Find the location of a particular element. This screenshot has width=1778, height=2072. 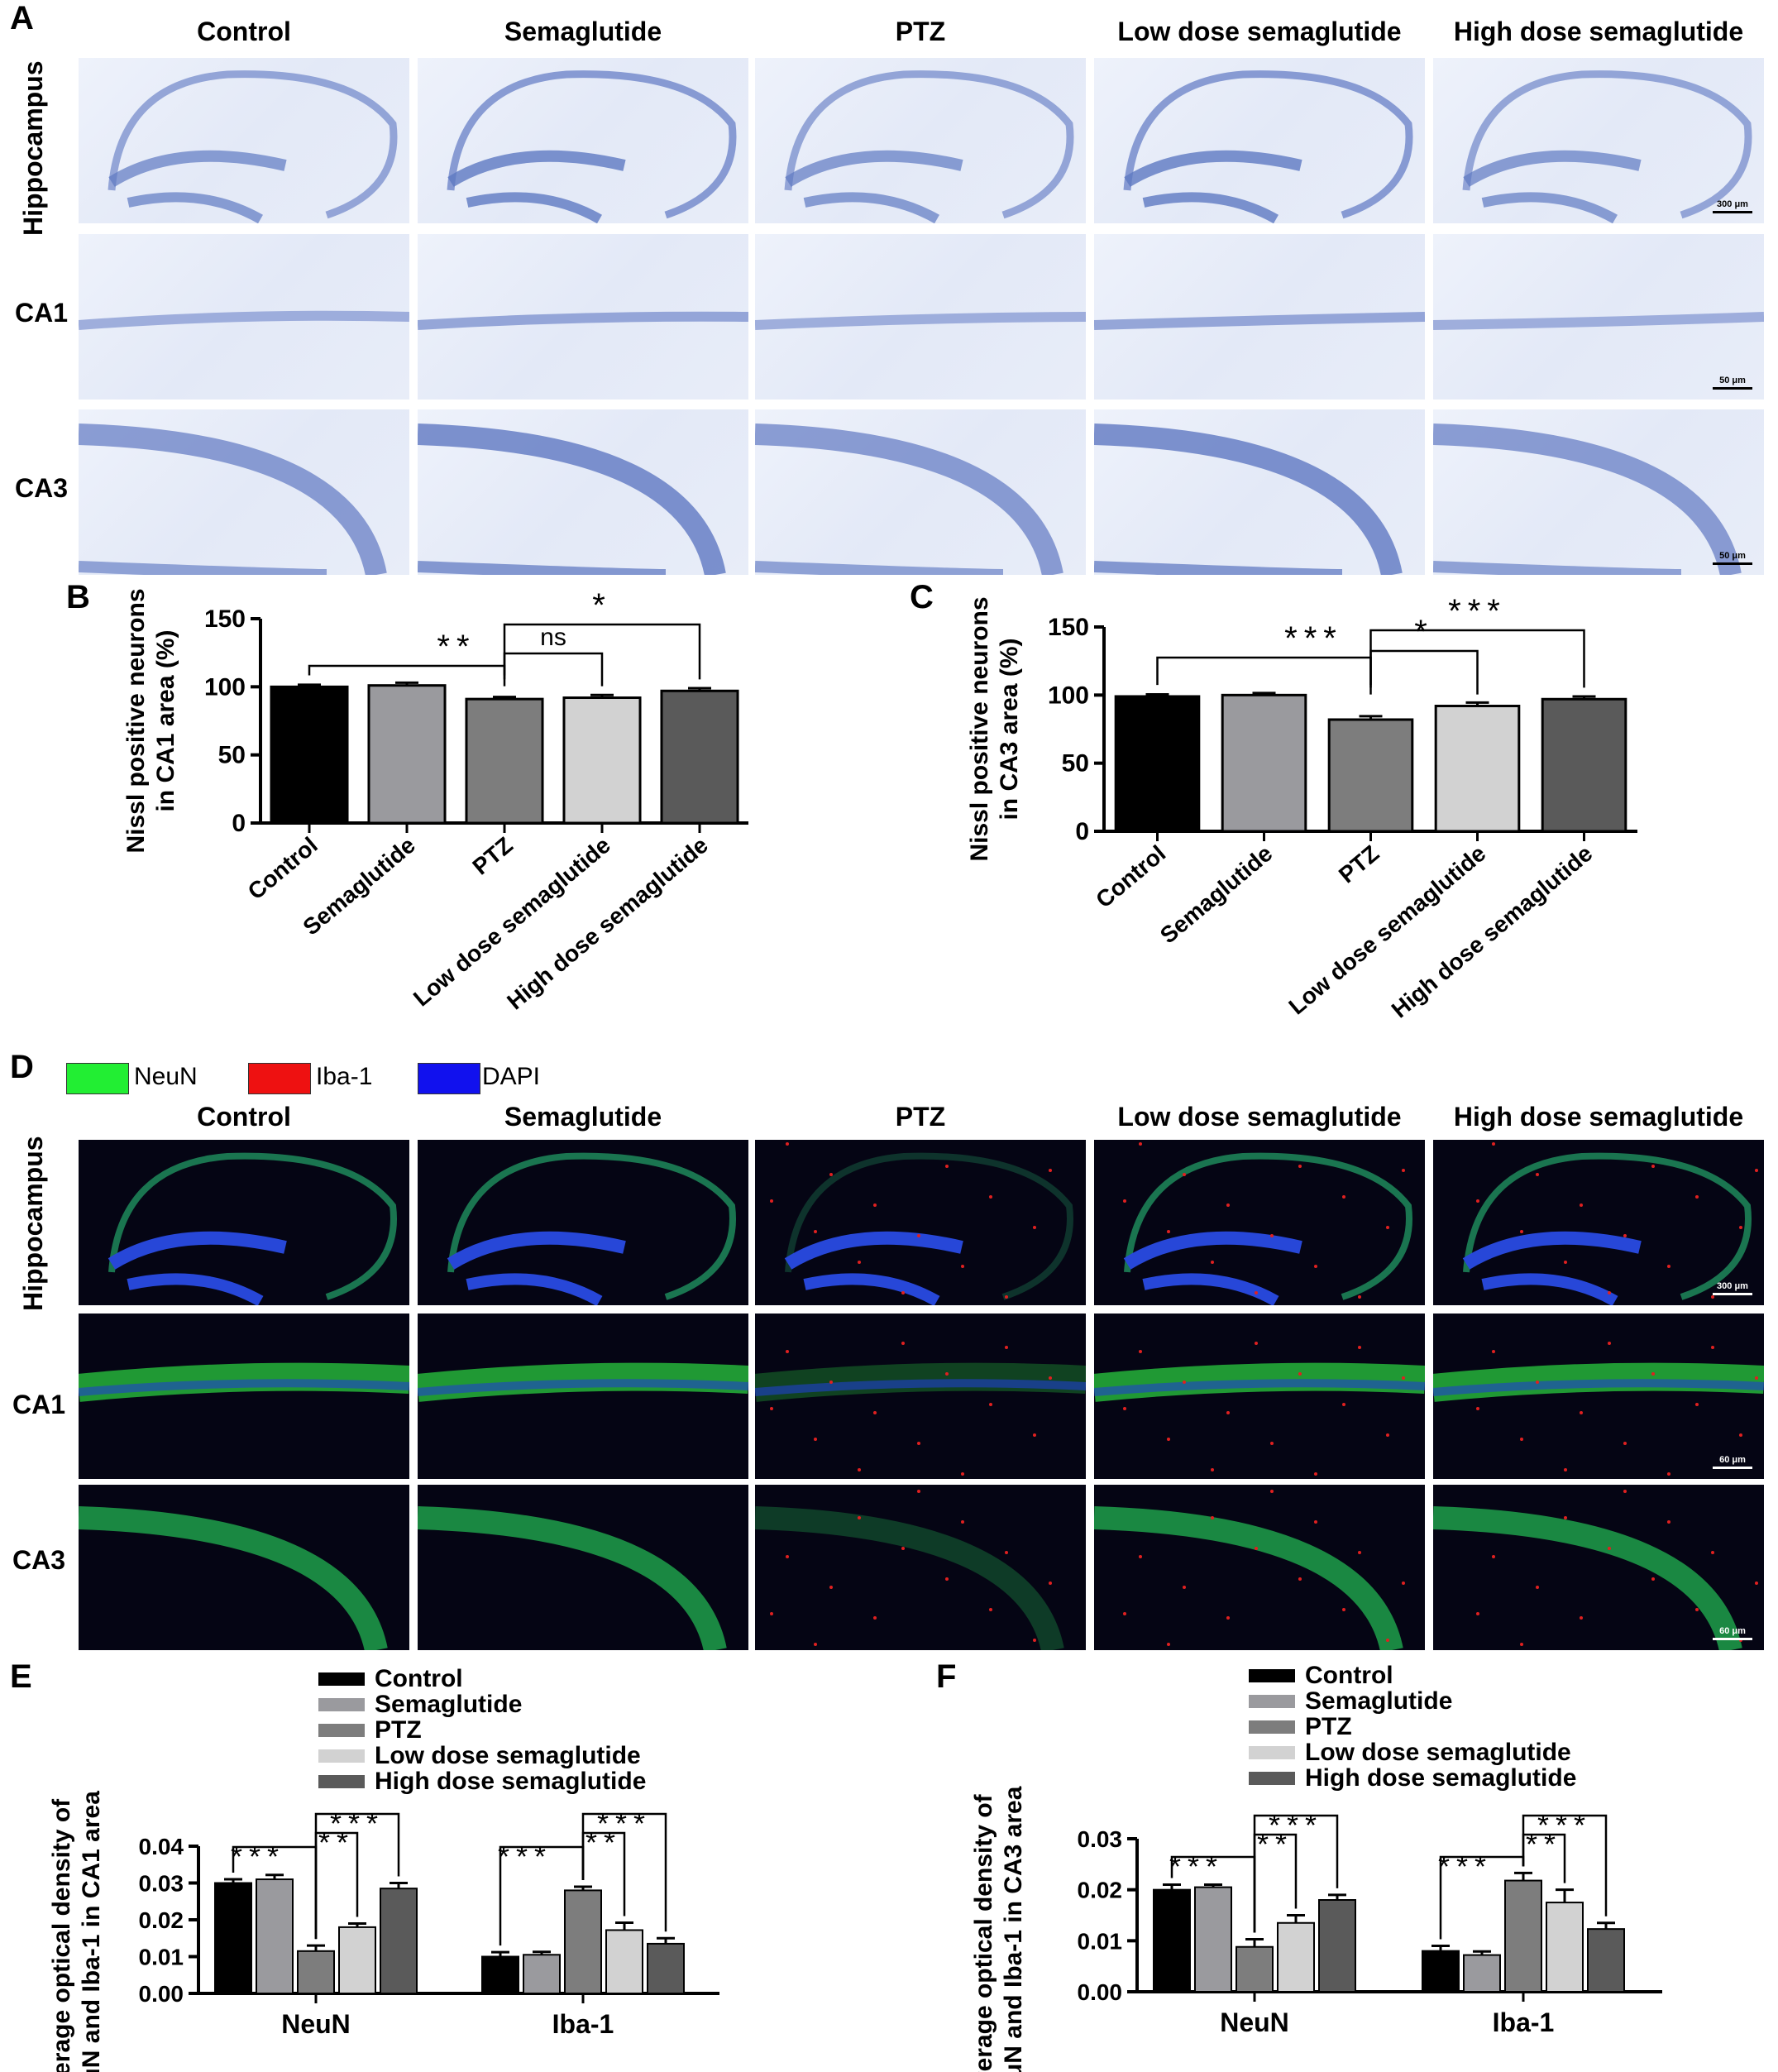

panel-d-col-title: Low dose semaglutide is located at coordinates (1259, 1117).